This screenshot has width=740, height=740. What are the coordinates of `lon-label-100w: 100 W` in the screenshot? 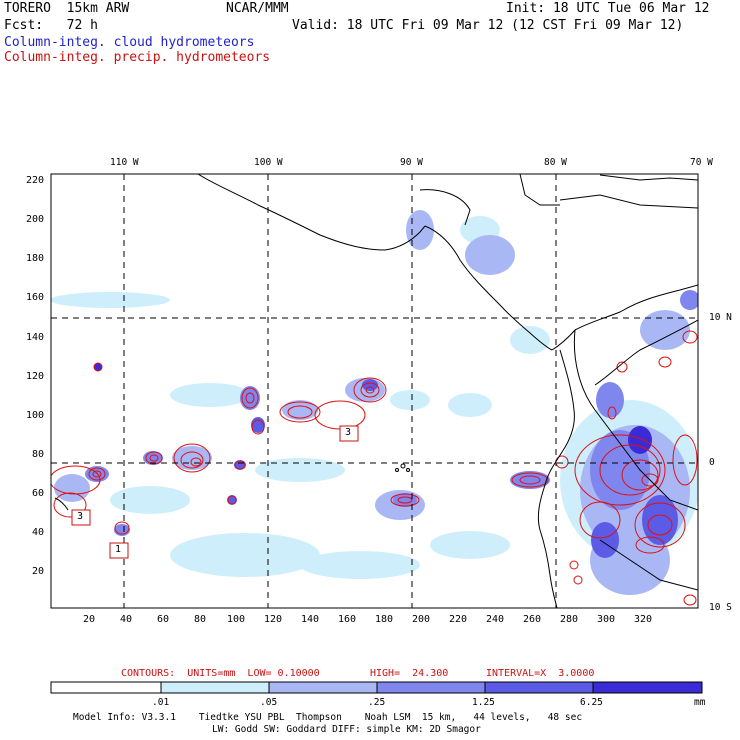 It's located at (268, 162).